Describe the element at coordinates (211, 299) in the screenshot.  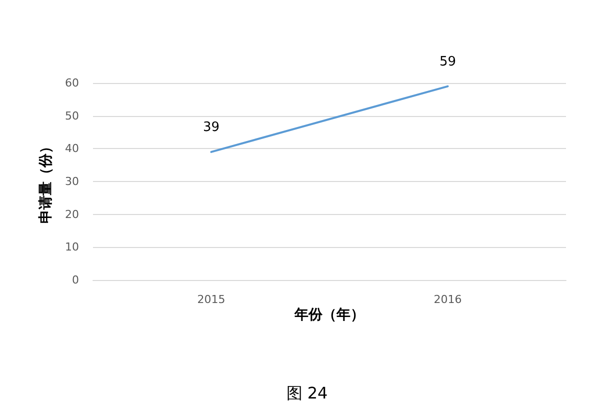
I see `x-tick-label: 2015` at that location.